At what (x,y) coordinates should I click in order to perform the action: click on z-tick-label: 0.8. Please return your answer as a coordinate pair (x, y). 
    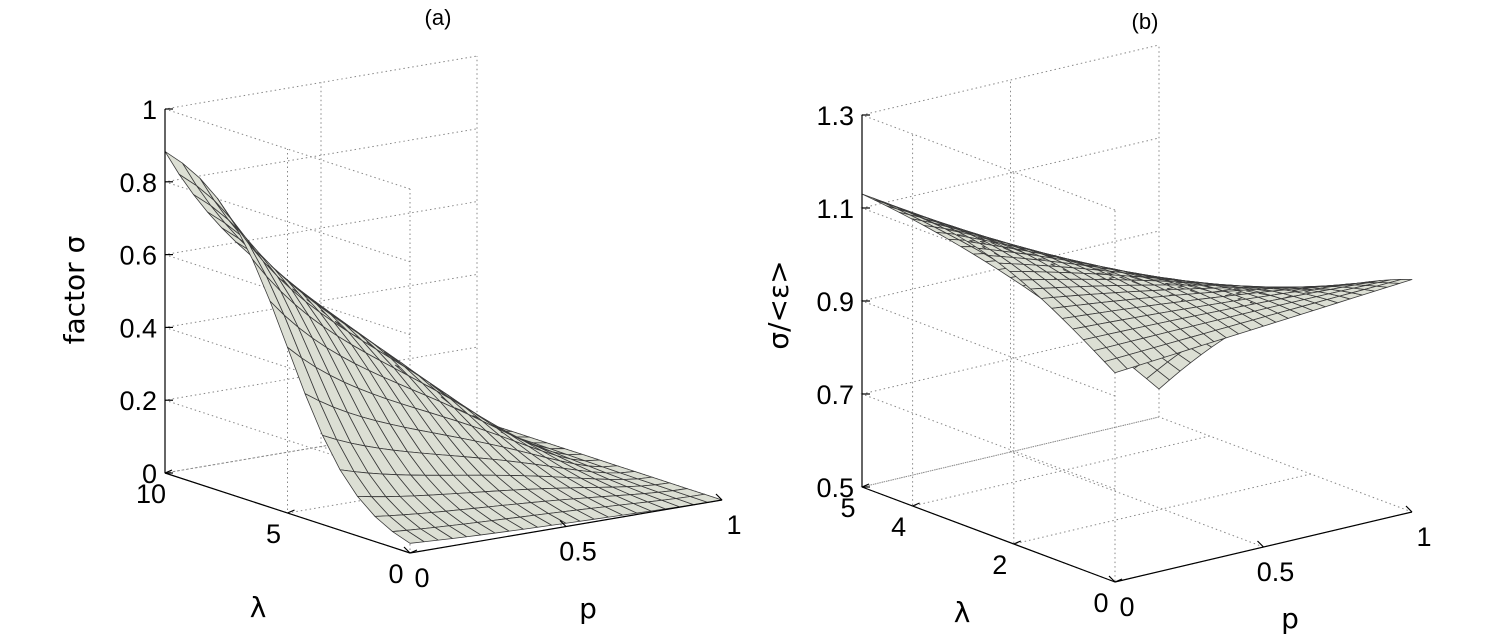
    Looking at the image, I should click on (138, 183).